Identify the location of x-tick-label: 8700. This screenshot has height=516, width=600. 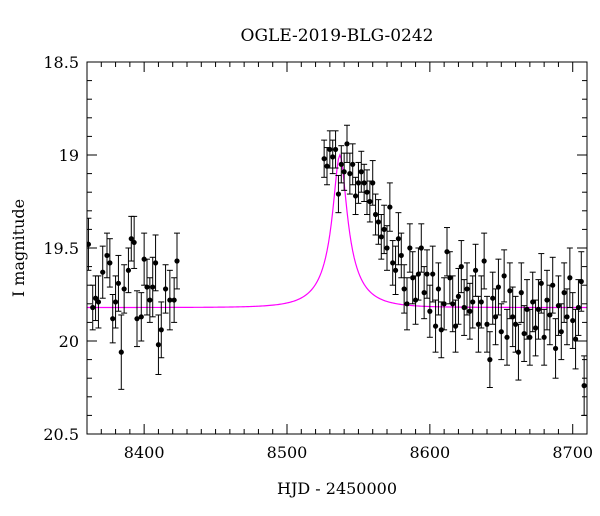
(572, 452).